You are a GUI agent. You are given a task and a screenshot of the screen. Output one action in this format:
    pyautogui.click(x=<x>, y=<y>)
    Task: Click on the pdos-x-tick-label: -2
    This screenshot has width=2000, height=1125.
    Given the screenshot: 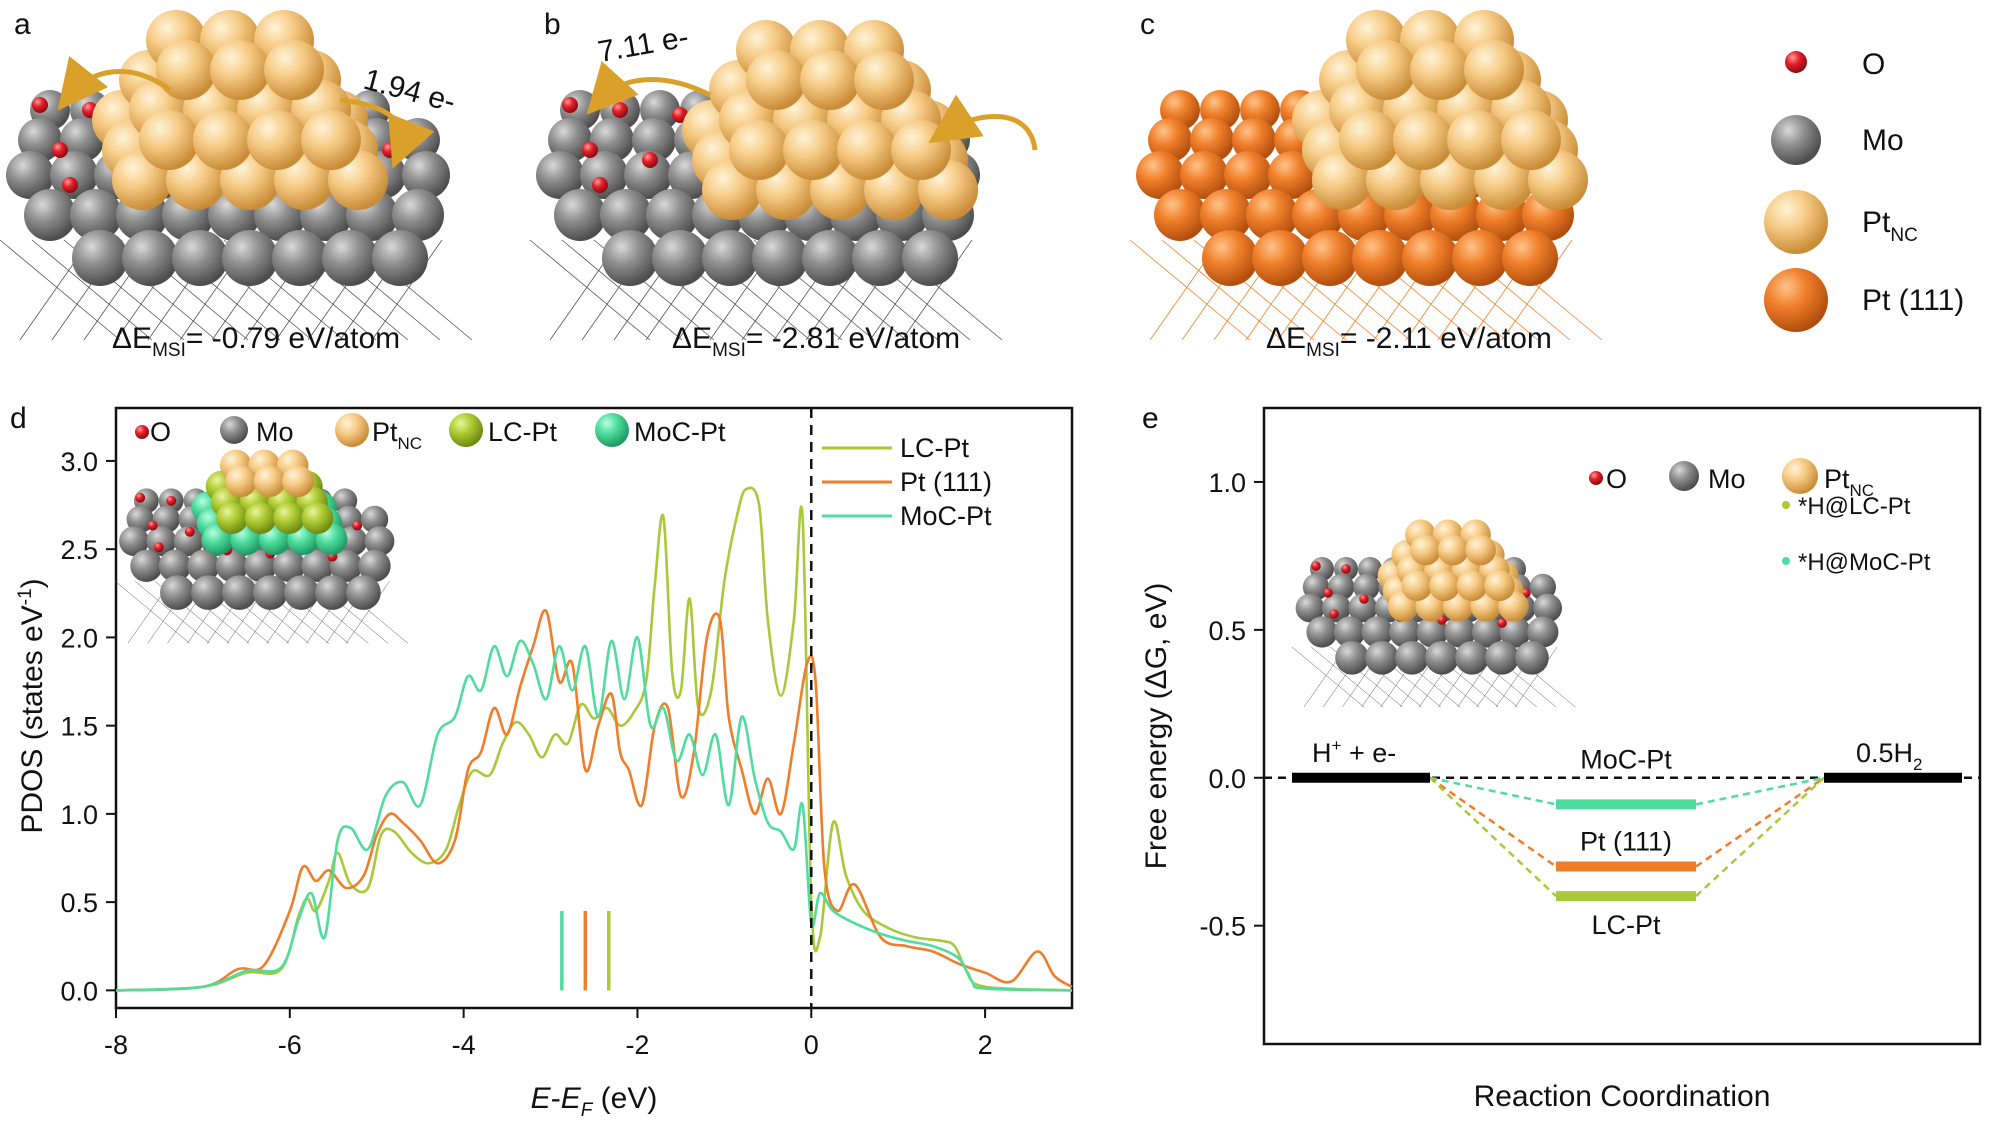 What is the action you would take?
    pyautogui.click(x=637, y=1045)
    